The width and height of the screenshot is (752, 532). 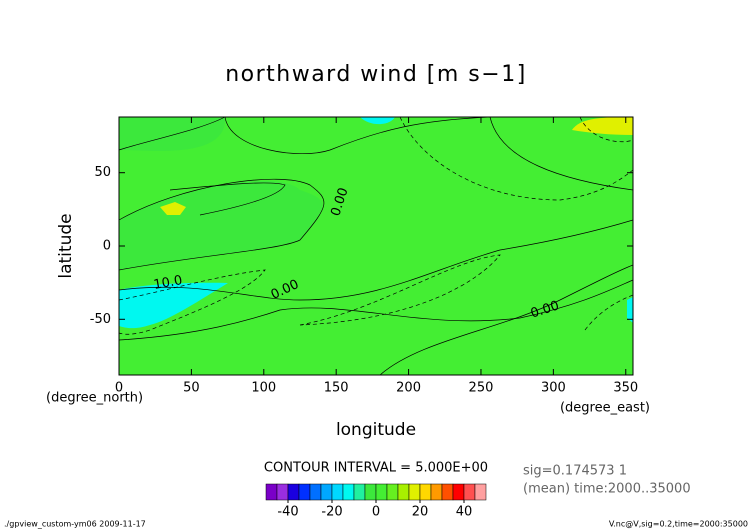 I want to click on x-tick-label: 0, so click(x=119, y=388).